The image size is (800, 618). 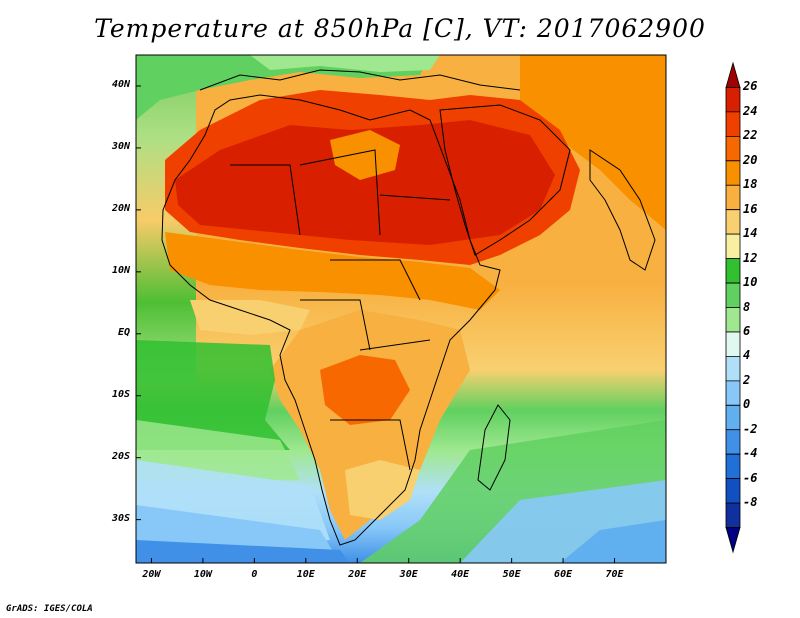 What do you see at coordinates (120, 270) in the screenshot?
I see `lat-tick-label: 10N` at bounding box center [120, 270].